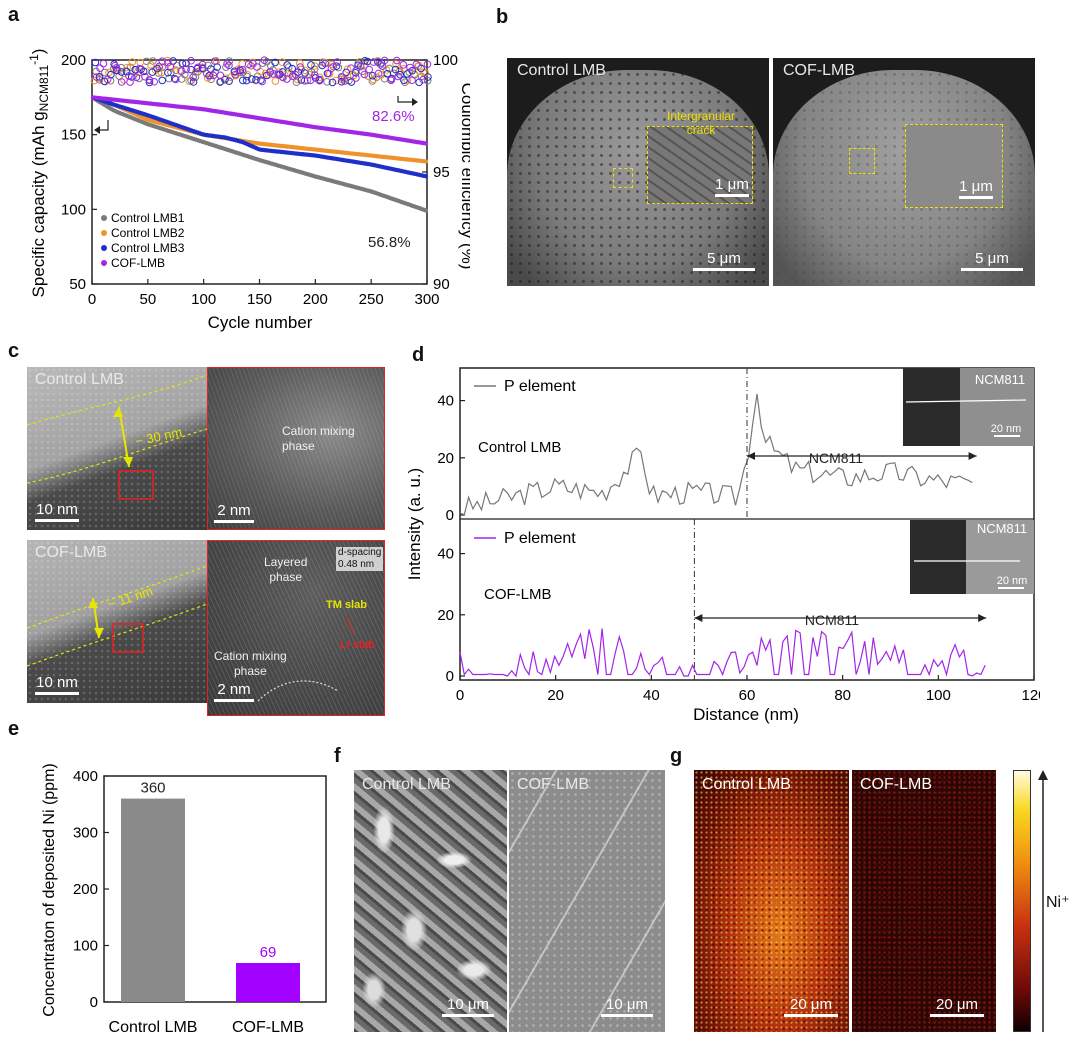 The height and width of the screenshot is (1041, 1080). Describe the element at coordinates (460, 695) in the screenshot. I see `x-tick-label: 0` at that location.